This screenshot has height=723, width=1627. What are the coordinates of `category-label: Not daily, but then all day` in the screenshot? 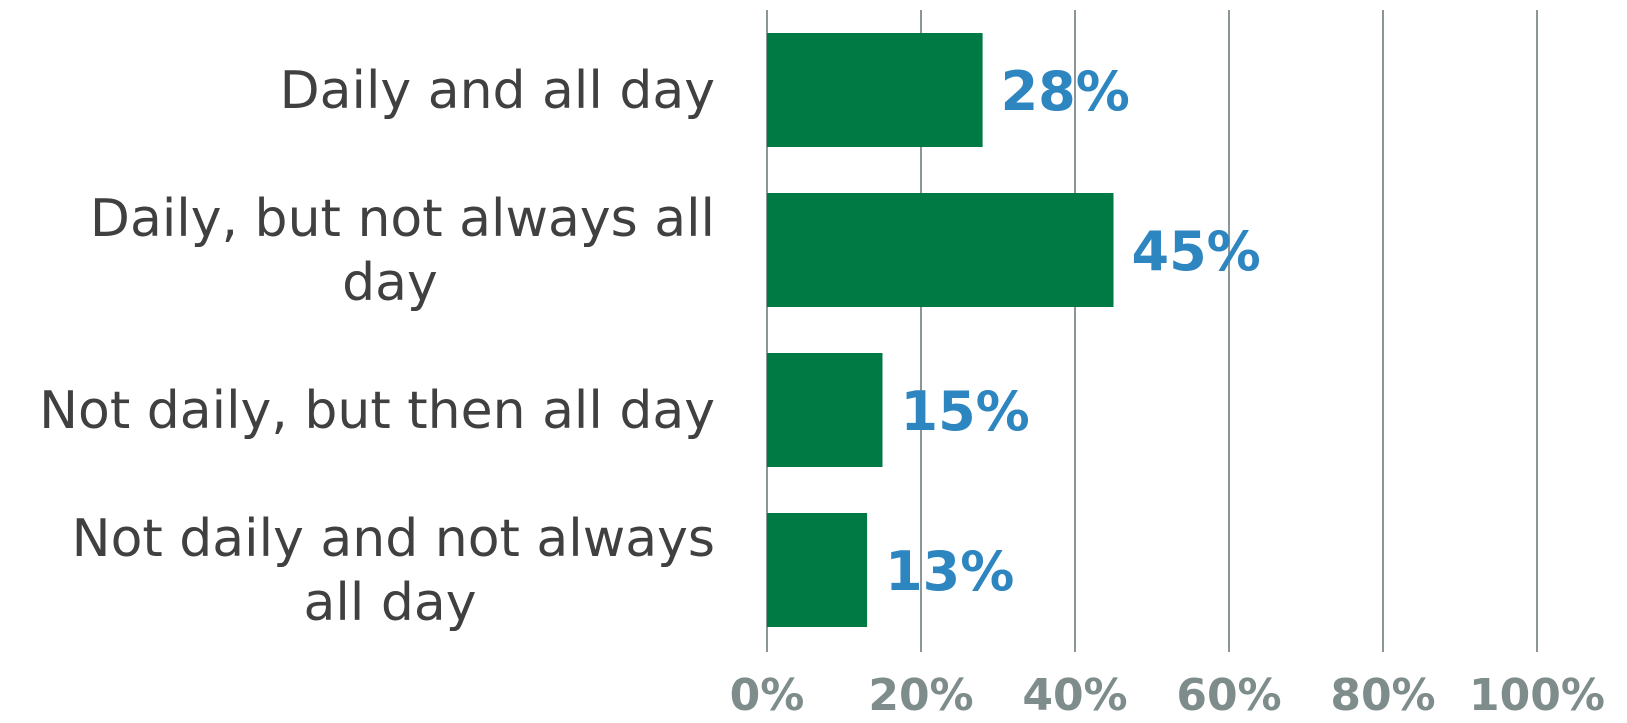 It's located at (377, 411).